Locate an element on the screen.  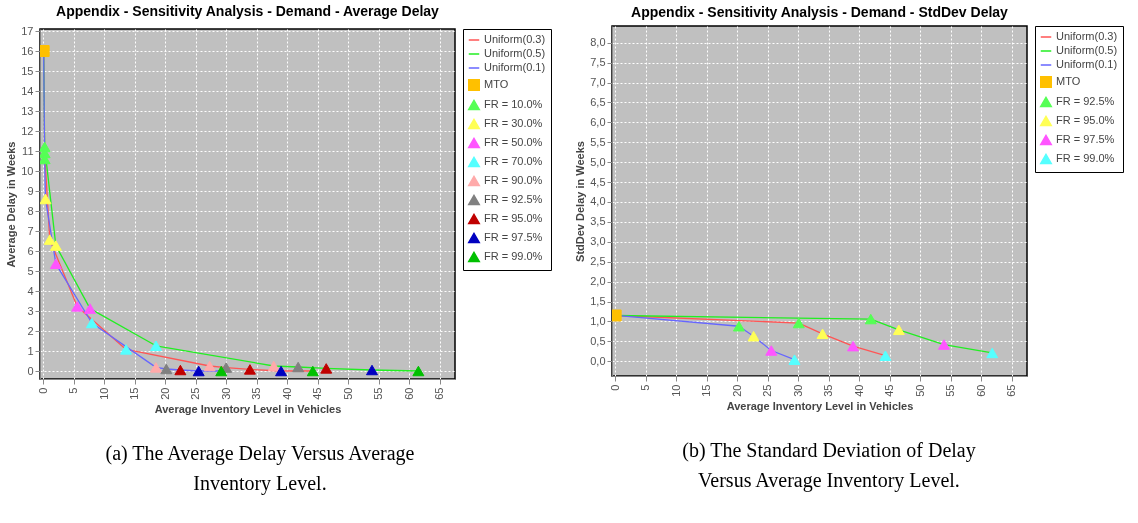
y-tick-label: 14 is located at coordinates (27, 90).